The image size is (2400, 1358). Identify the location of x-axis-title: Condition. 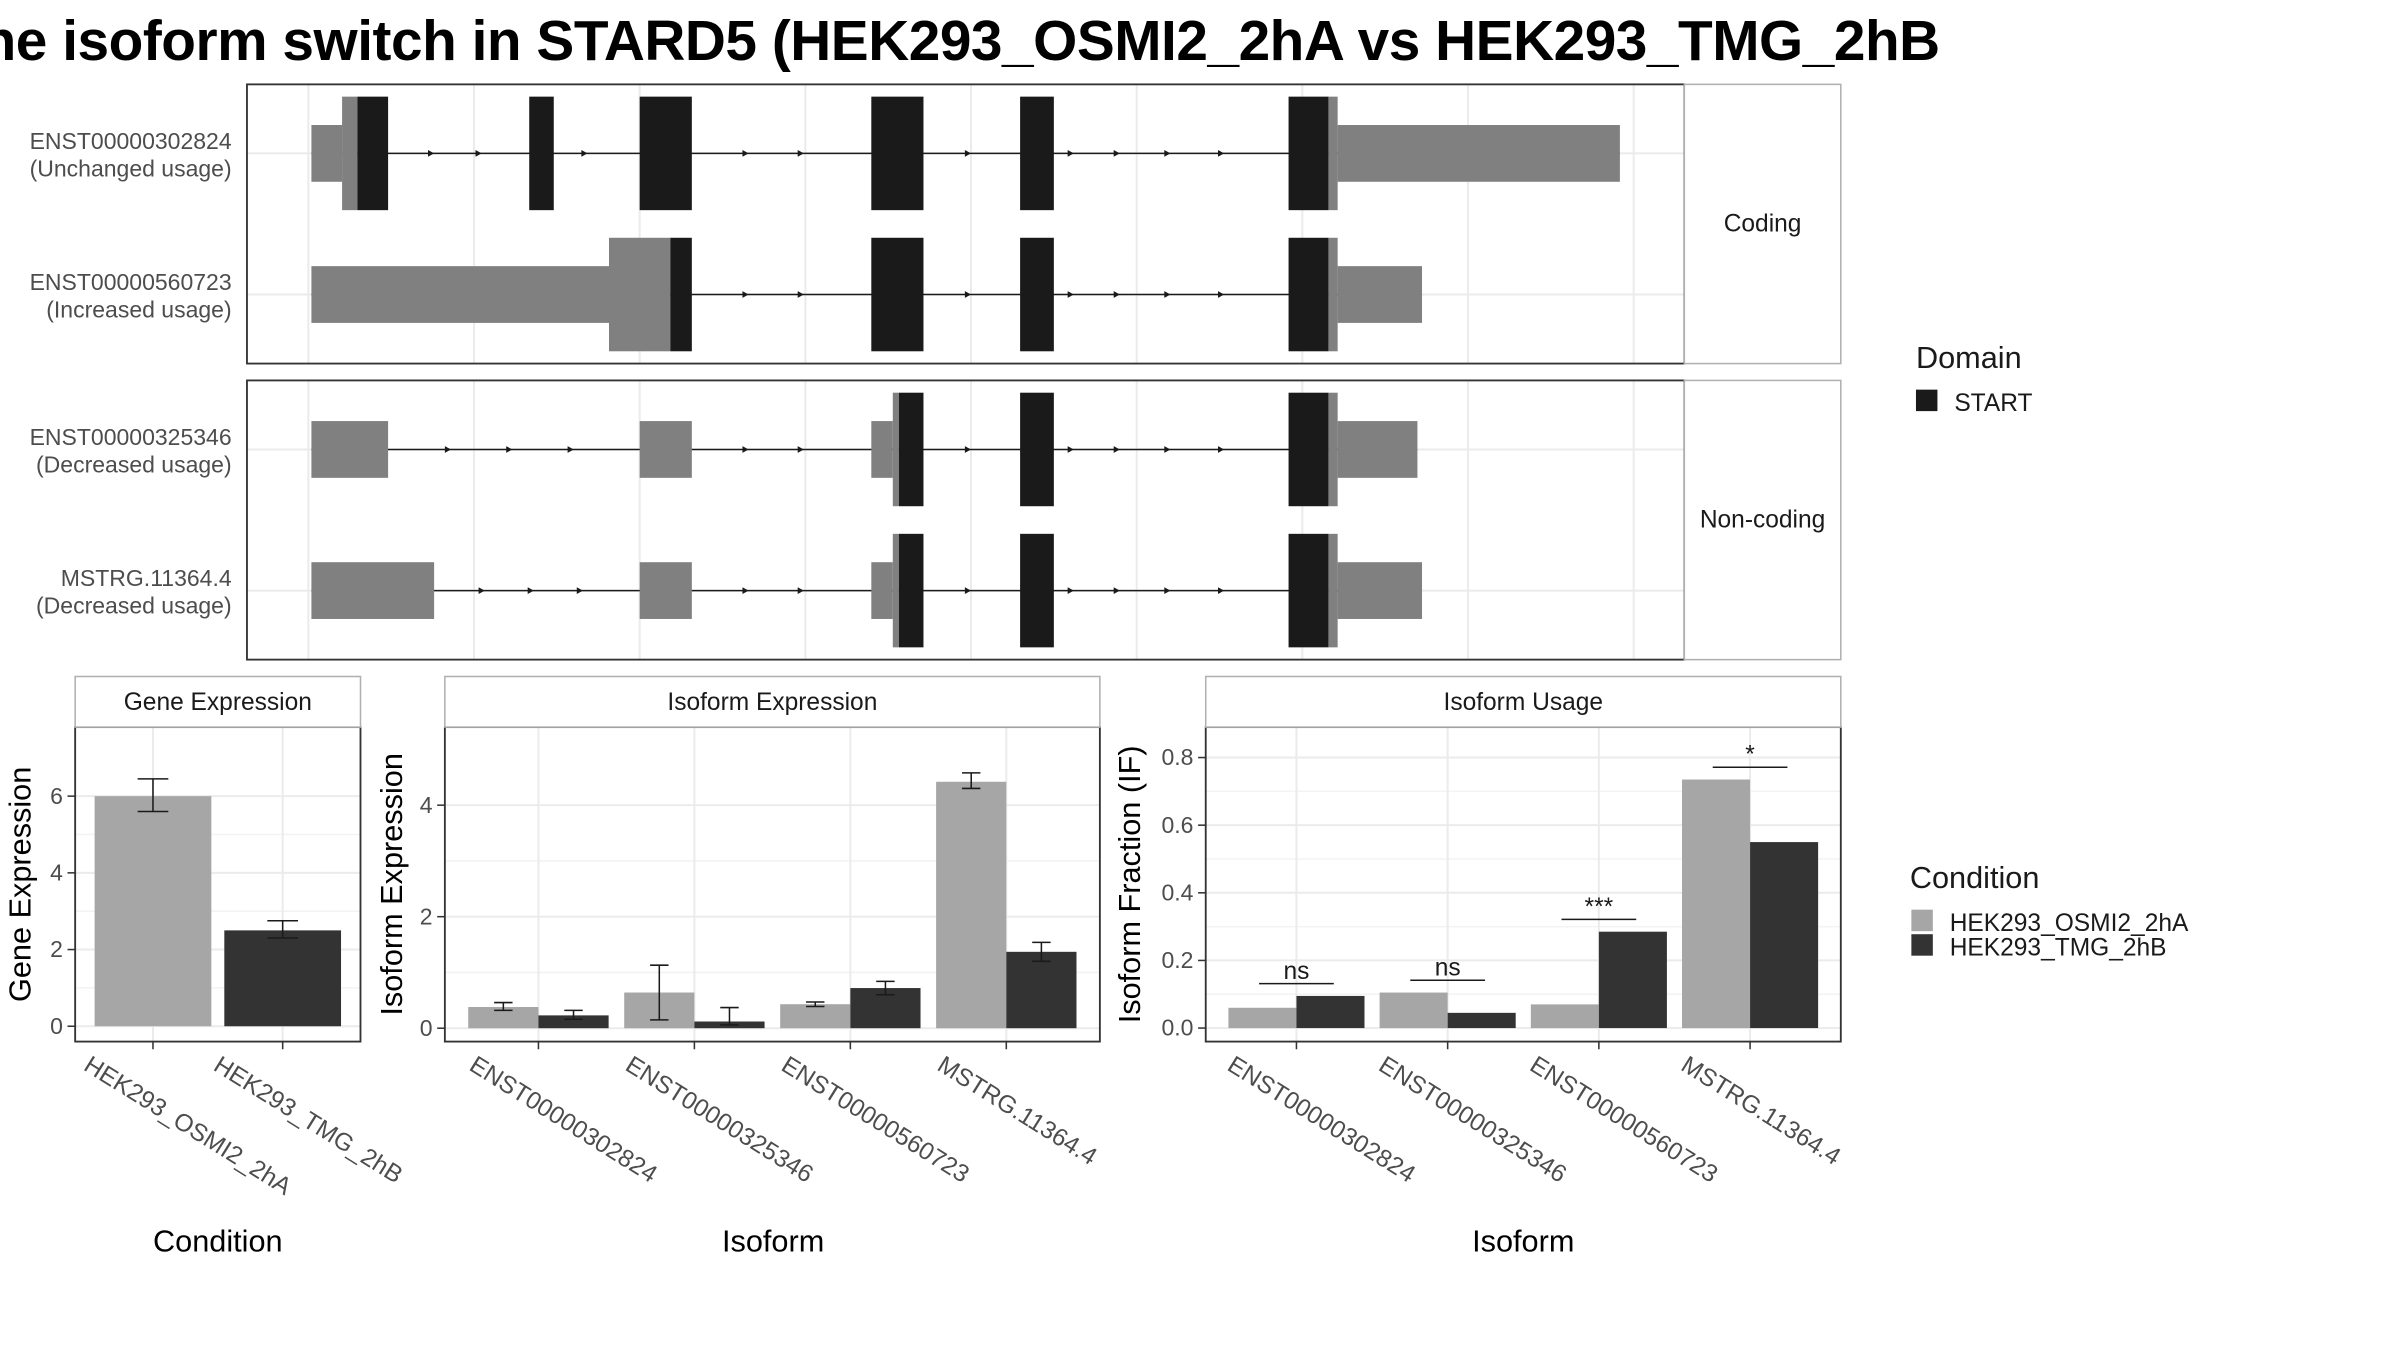
(218, 1241).